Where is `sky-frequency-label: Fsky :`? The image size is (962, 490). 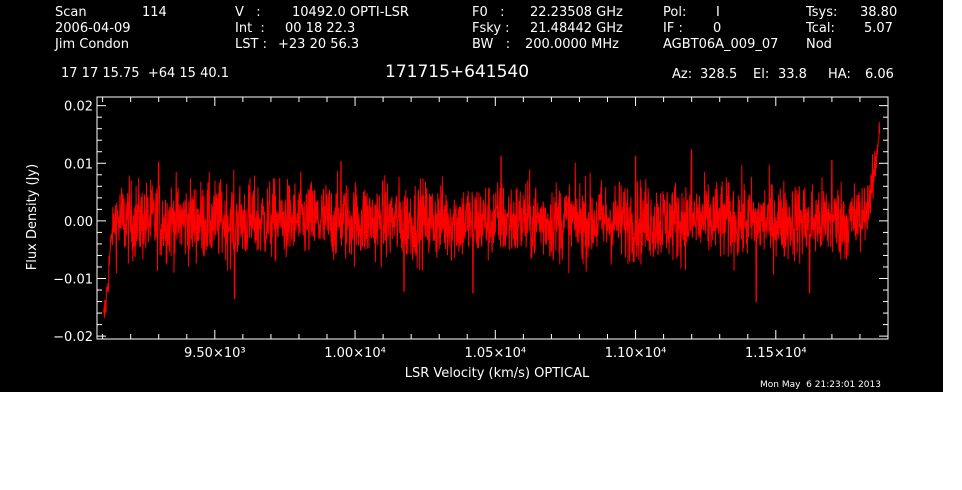
sky-frequency-label: Fsky : is located at coordinates (491, 28).